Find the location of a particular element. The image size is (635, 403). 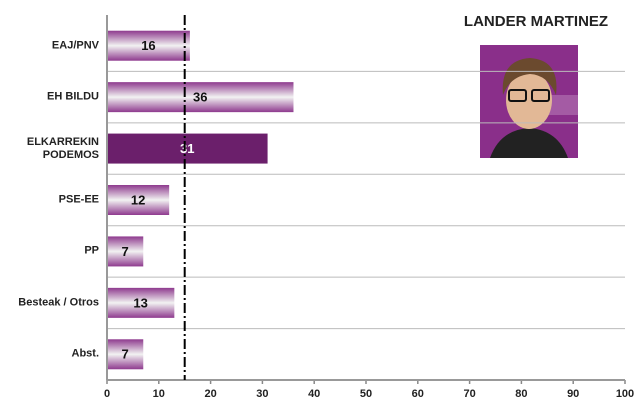

value-label: 13 is located at coordinates (140, 302).